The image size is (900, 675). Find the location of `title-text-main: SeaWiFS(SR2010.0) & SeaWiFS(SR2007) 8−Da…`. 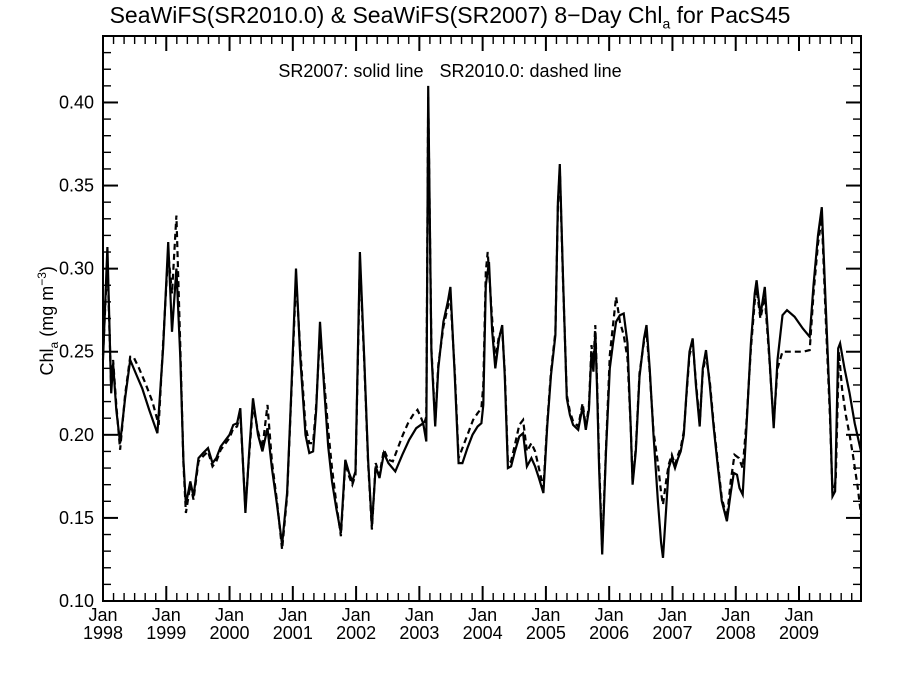

title-text-main: SeaWiFS(SR2010.0) & SeaWiFS(SR2007) 8−Da… is located at coordinates (386, 15).